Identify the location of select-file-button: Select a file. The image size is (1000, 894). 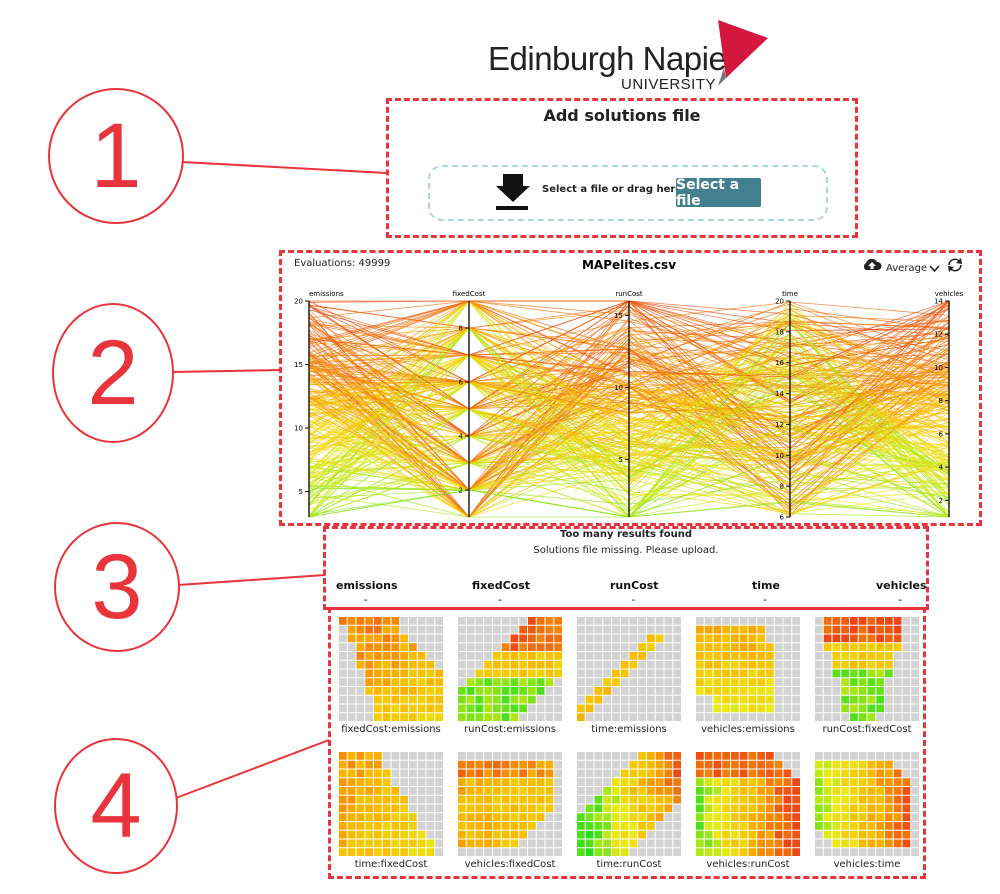
(718, 193).